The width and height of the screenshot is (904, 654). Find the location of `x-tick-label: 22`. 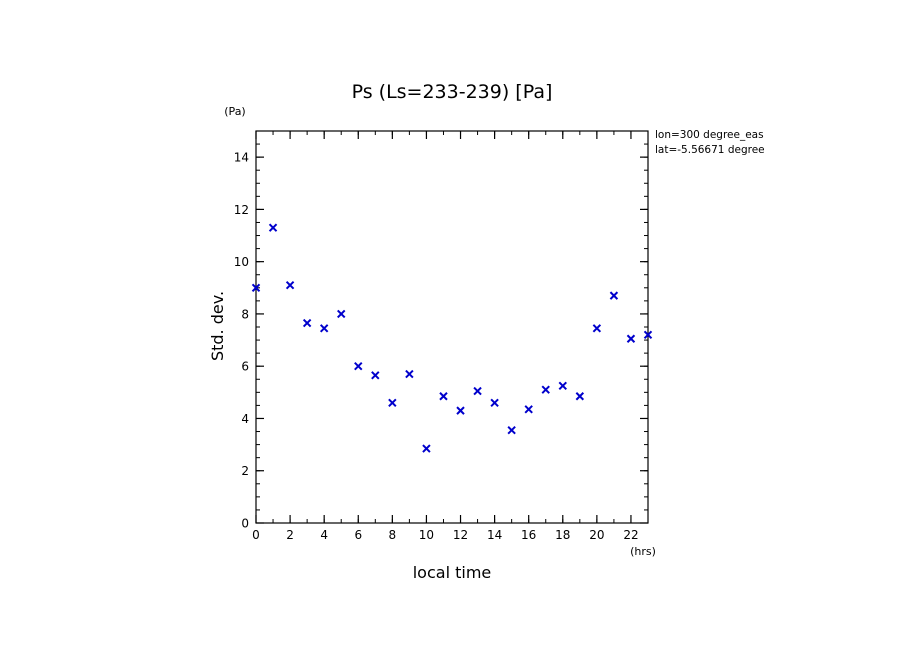

x-tick-label: 22 is located at coordinates (630, 535).